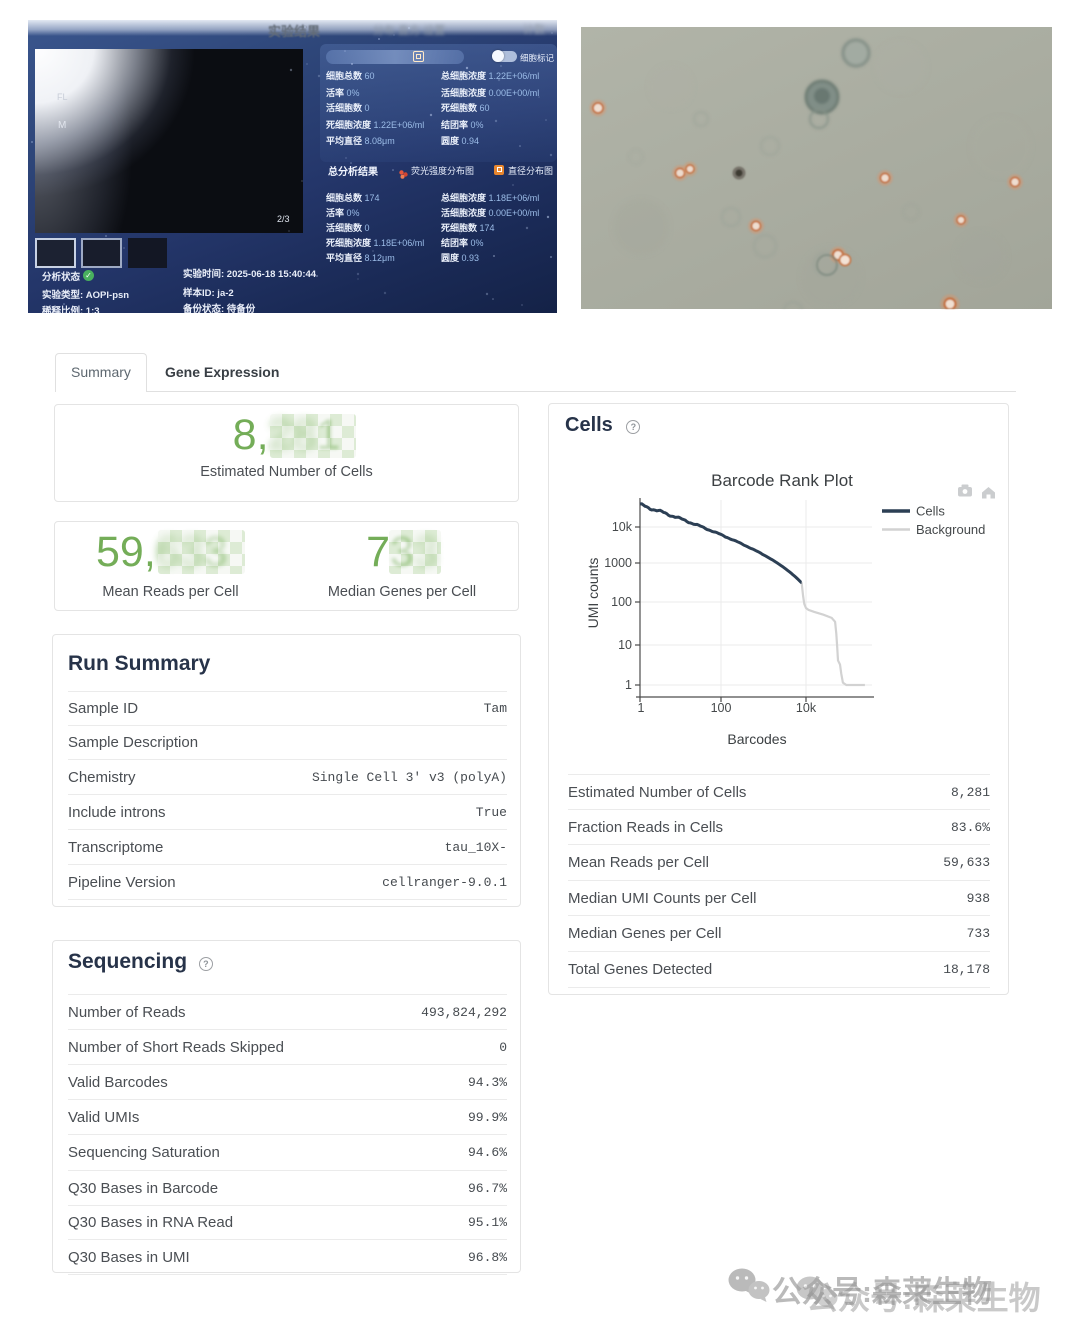  Describe the element at coordinates (950, 529) in the screenshot. I see `svg-text: Background` at that location.